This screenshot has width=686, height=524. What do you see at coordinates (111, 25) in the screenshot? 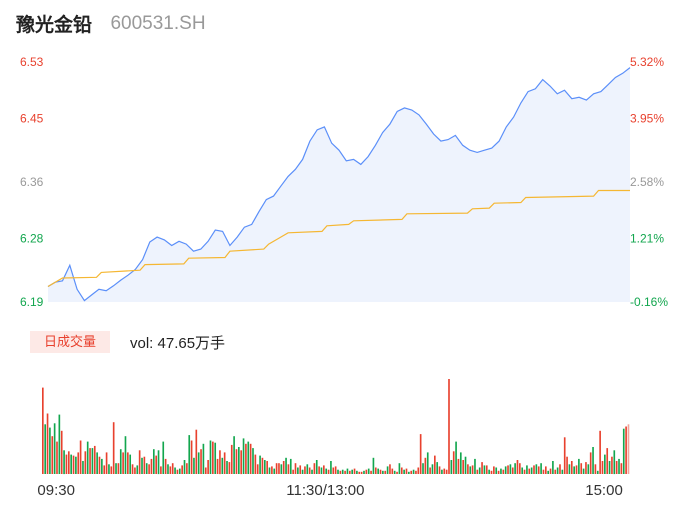
I see `stock-header: 豫光金铅 600531.SH` at bounding box center [111, 25].